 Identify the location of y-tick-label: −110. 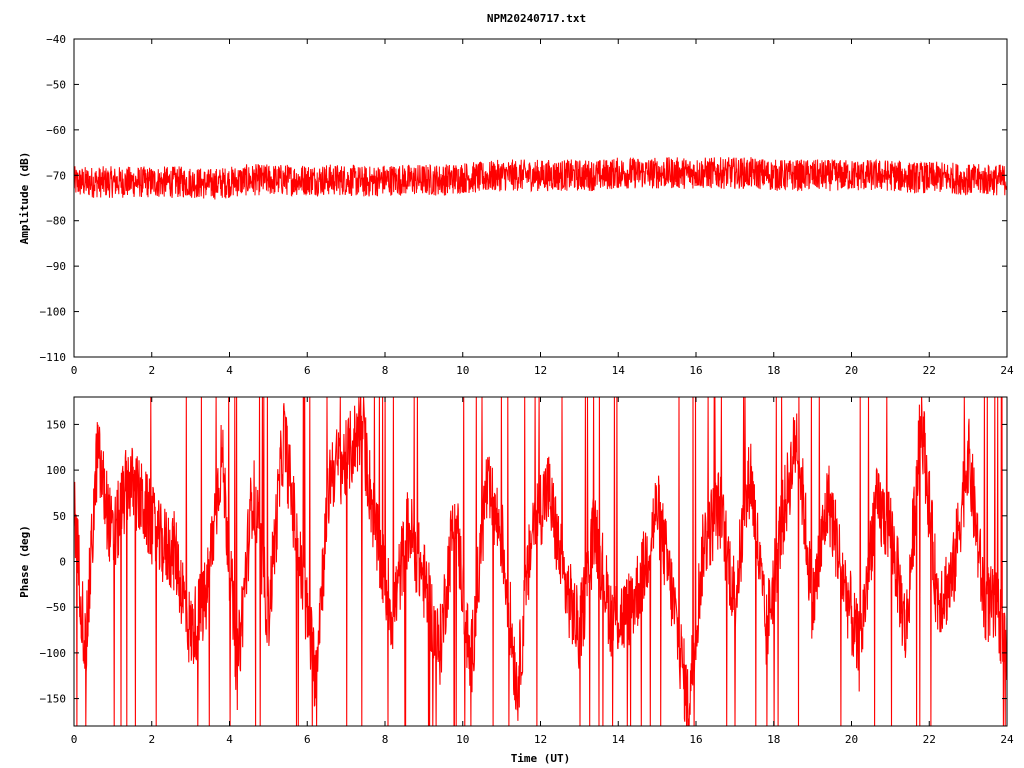
(53, 357).